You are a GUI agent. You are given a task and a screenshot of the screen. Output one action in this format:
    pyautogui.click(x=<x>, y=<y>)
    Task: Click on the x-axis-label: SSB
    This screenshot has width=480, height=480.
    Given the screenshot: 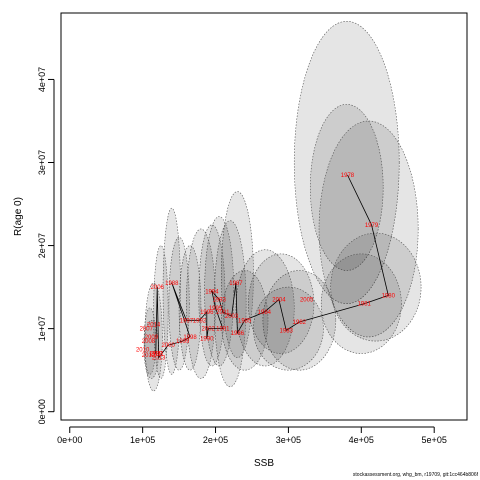 What is the action you would take?
    pyautogui.click(x=264, y=463)
    